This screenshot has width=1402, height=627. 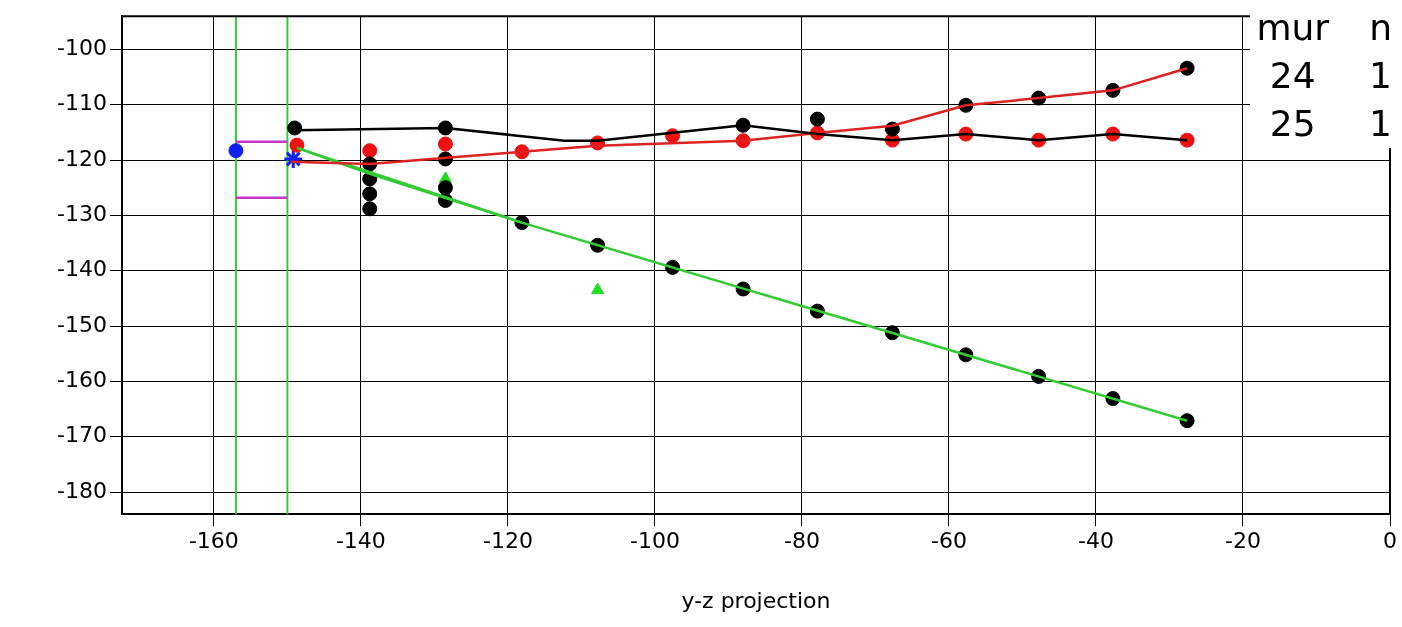 I want to click on y-tick-label: -150, so click(x=82, y=324).